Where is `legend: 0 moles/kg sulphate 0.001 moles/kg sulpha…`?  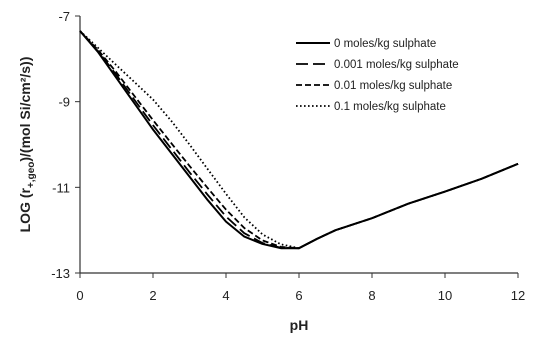
legend: 0 moles/kg sulphate 0.001 moles/kg sulpha… is located at coordinates (377, 75).